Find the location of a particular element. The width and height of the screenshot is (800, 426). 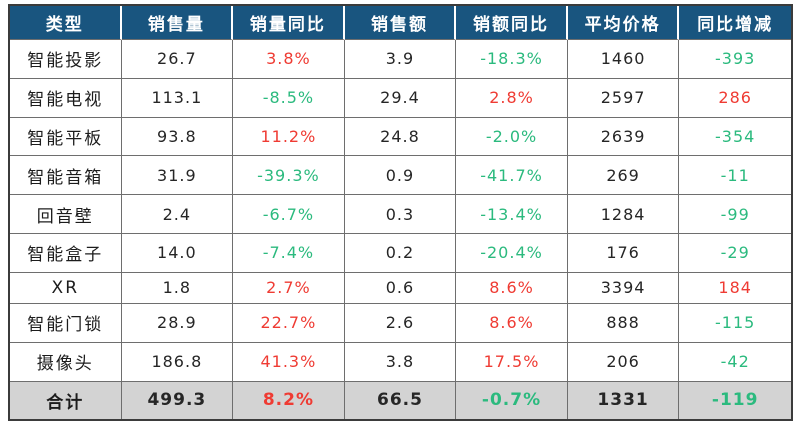

cell-sales-amount: 0.3 is located at coordinates (400, 214).